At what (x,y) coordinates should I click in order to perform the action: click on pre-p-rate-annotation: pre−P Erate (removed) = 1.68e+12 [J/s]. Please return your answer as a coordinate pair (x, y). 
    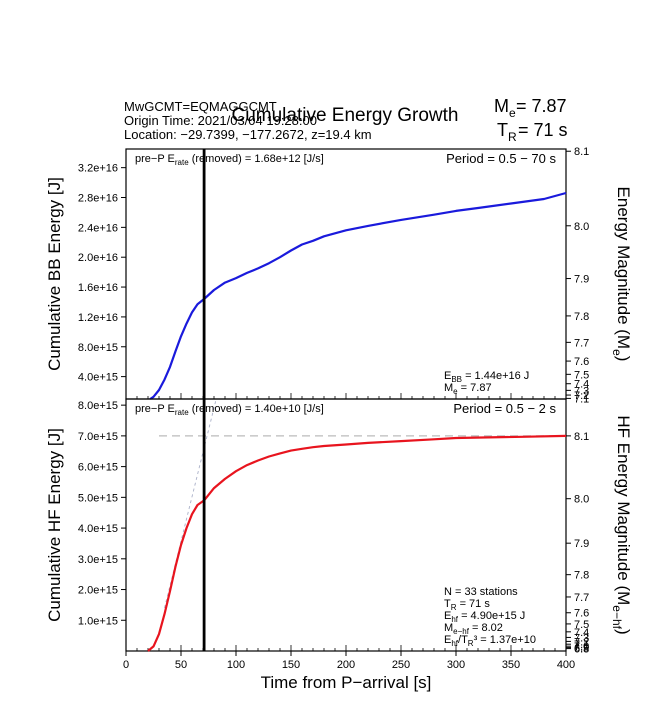
    Looking at the image, I should click on (229, 160).